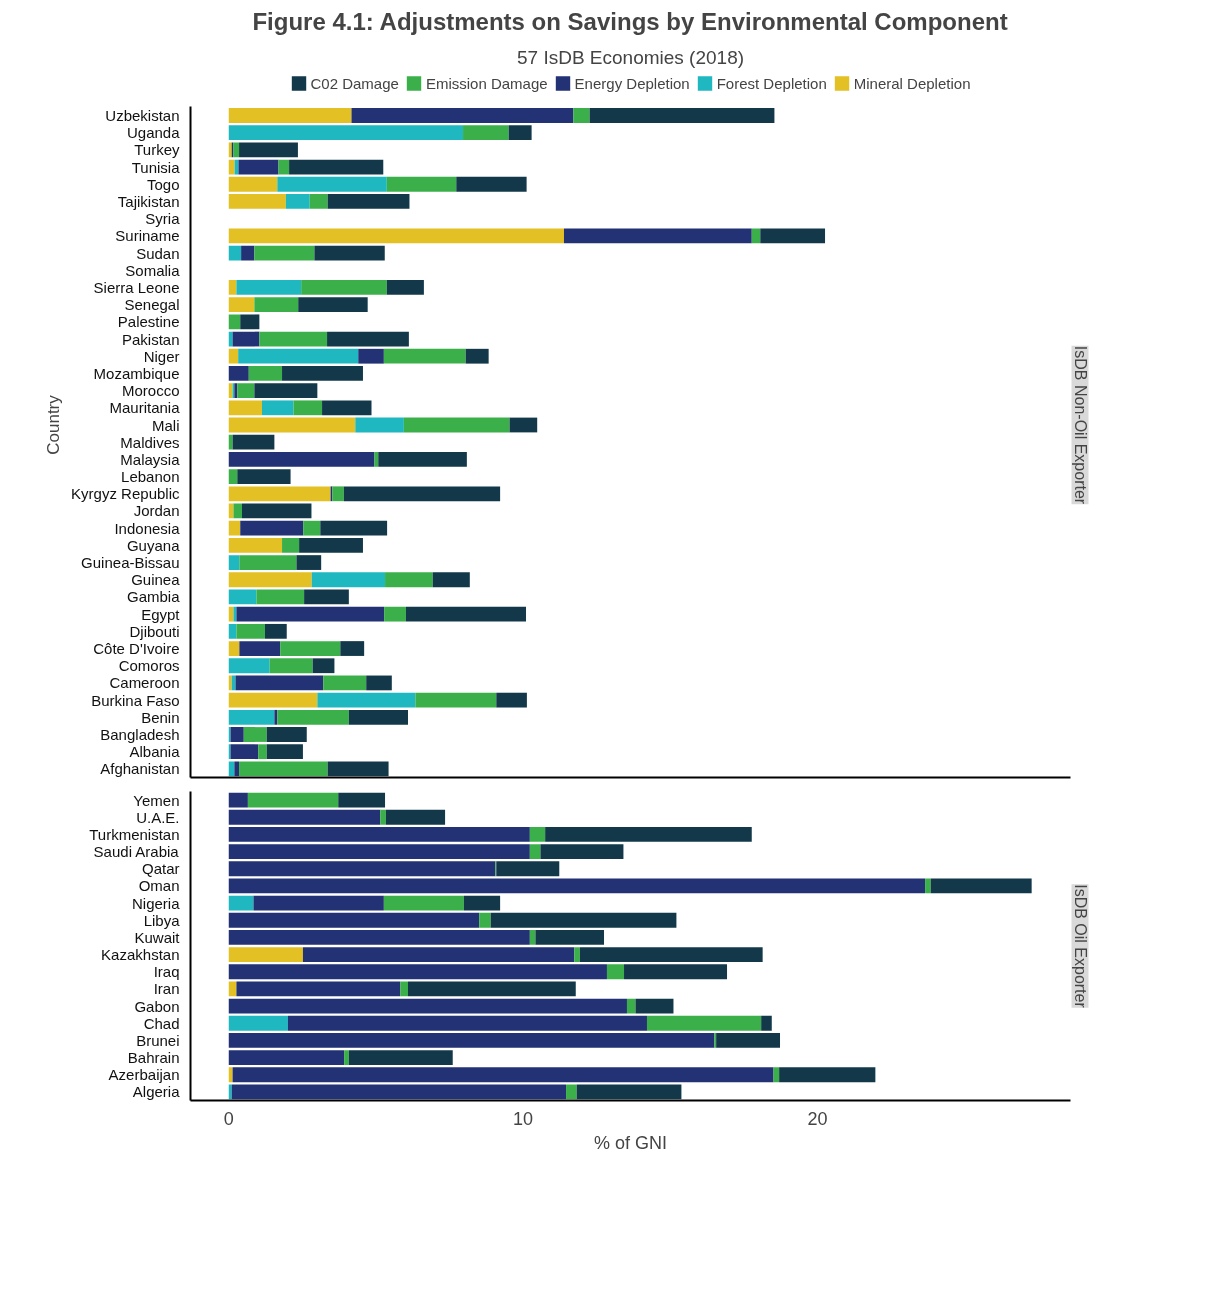 This screenshot has height=1290, width=1212. What do you see at coordinates (149, 666) in the screenshot?
I see `y-tick-label: Comoros` at bounding box center [149, 666].